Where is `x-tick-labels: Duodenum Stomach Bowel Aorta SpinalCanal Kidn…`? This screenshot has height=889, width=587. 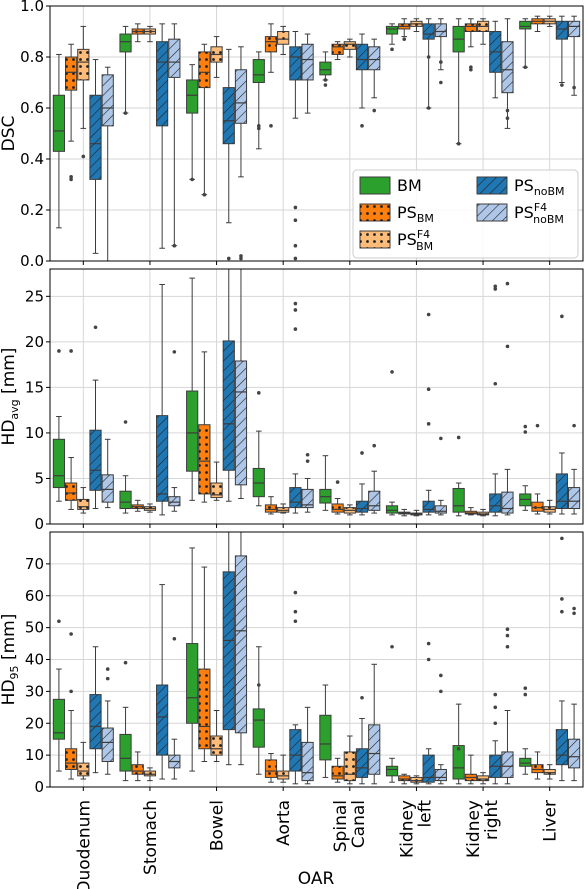
x-tick-labels: Duodenum Stomach Bowel Aorta SpinalCanal Kidn… is located at coordinates (317, 844).